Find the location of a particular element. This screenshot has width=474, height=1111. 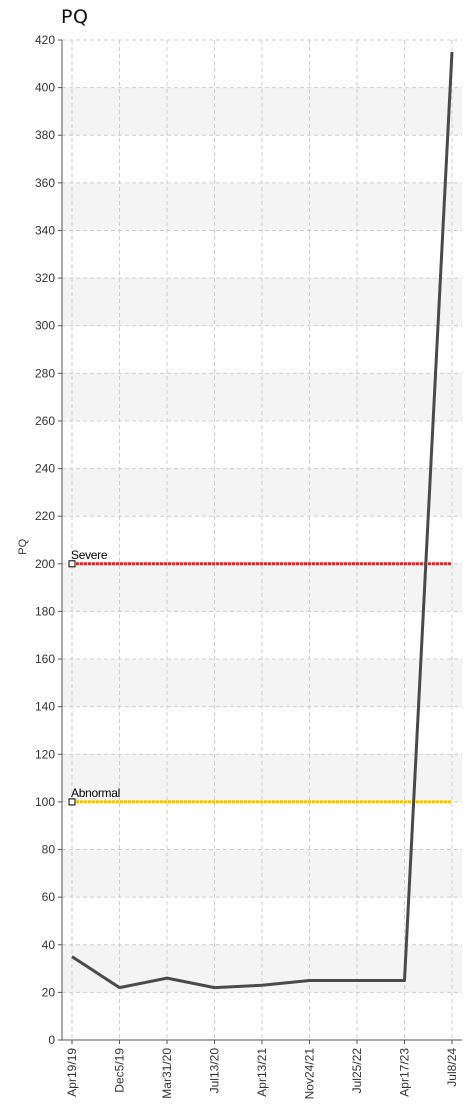

y-tick-label: 120 is located at coordinates (45, 754).